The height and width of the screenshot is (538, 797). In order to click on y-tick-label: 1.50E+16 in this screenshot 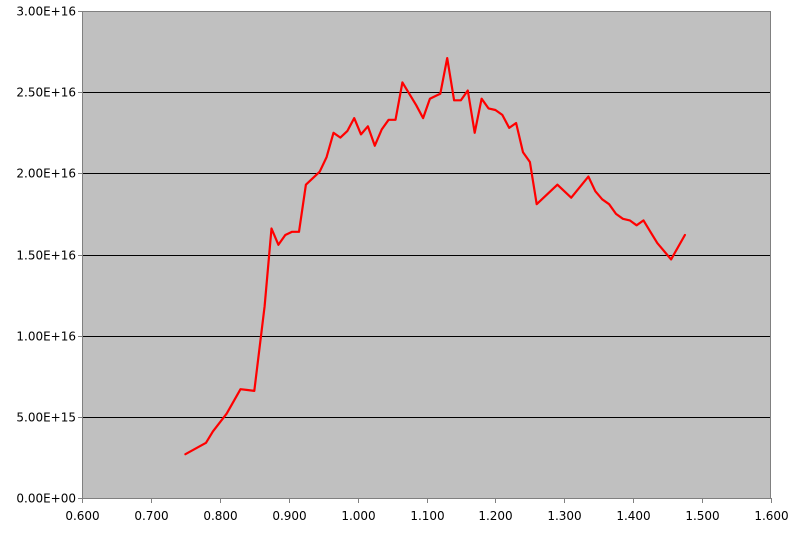, I will do `click(46, 256)`.